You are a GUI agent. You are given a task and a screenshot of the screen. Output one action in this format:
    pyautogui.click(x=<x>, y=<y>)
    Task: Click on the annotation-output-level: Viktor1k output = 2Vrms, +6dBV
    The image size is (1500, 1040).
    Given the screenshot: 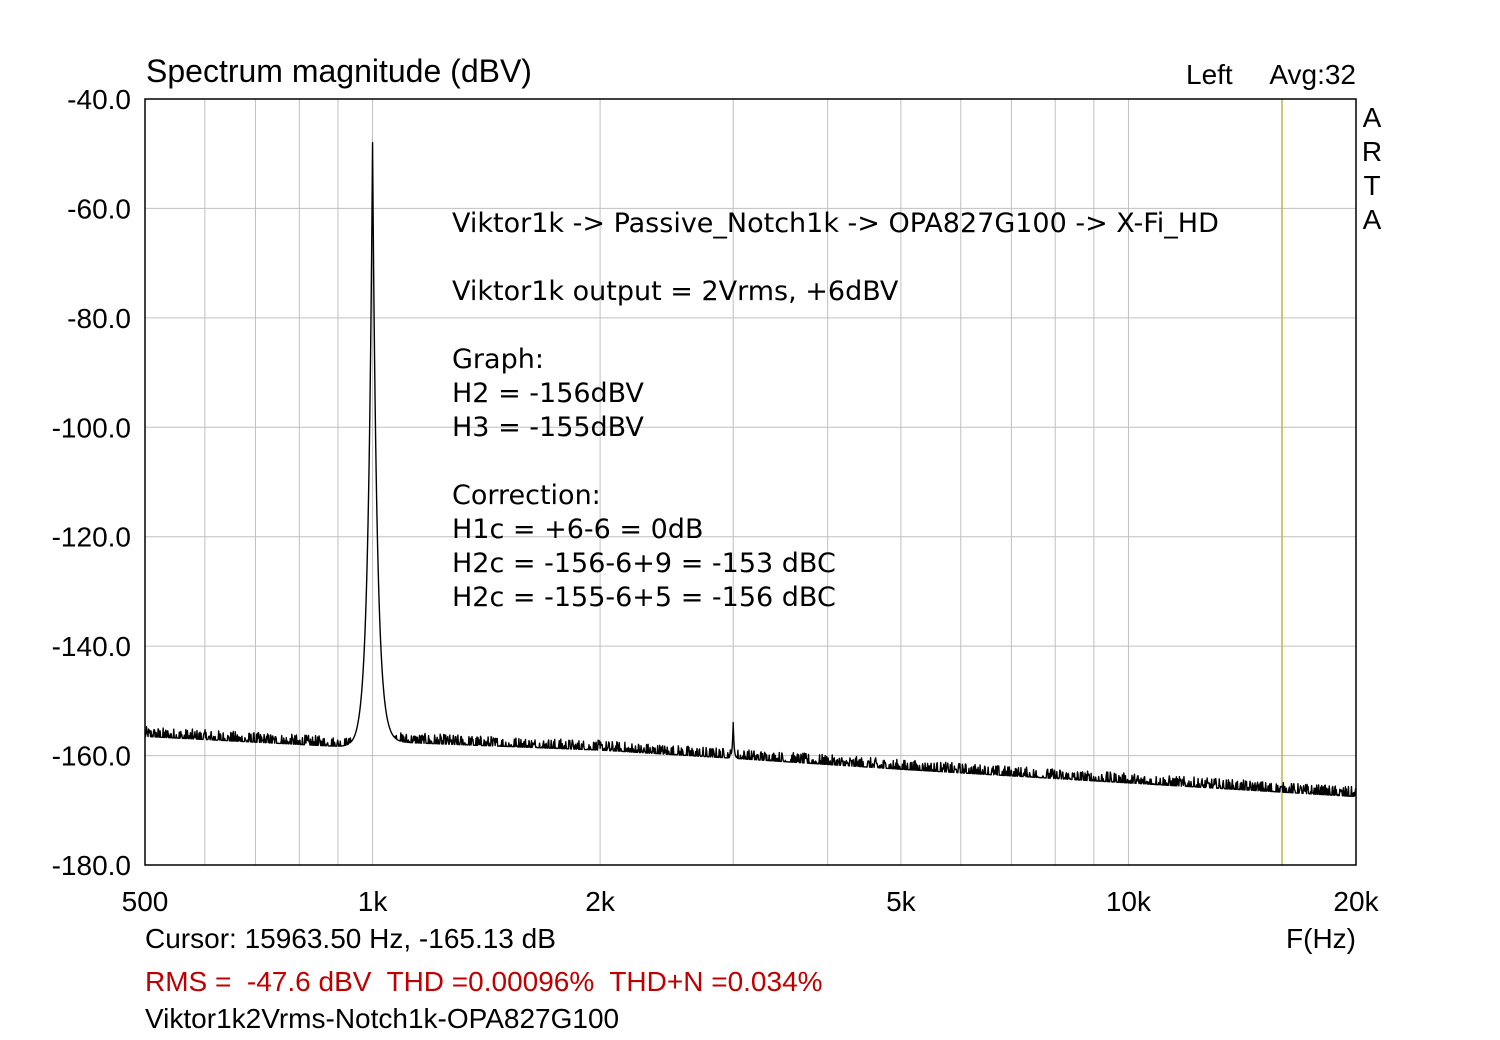 What is the action you would take?
    pyautogui.click(x=675, y=291)
    